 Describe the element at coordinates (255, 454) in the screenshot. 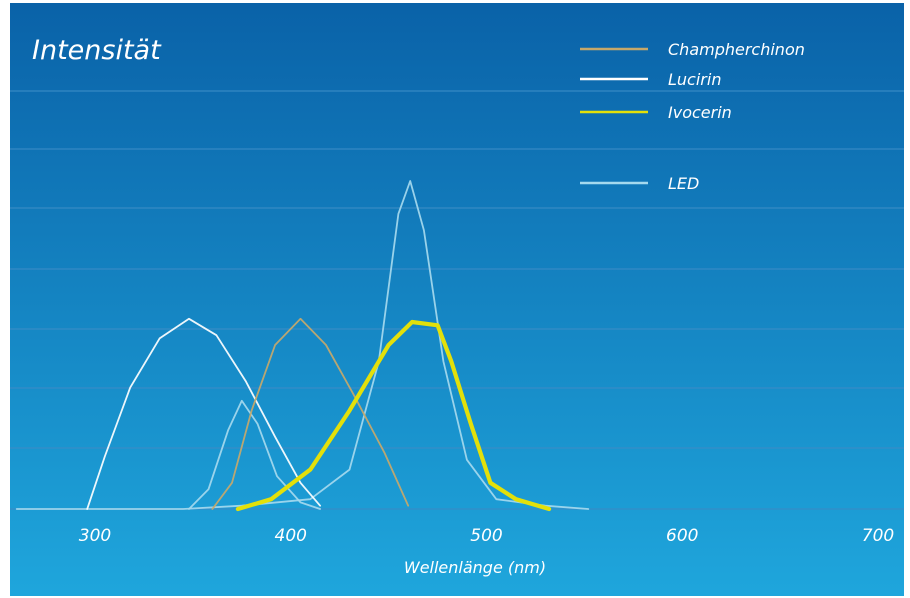

I see `series-line-secondary-peak` at that location.